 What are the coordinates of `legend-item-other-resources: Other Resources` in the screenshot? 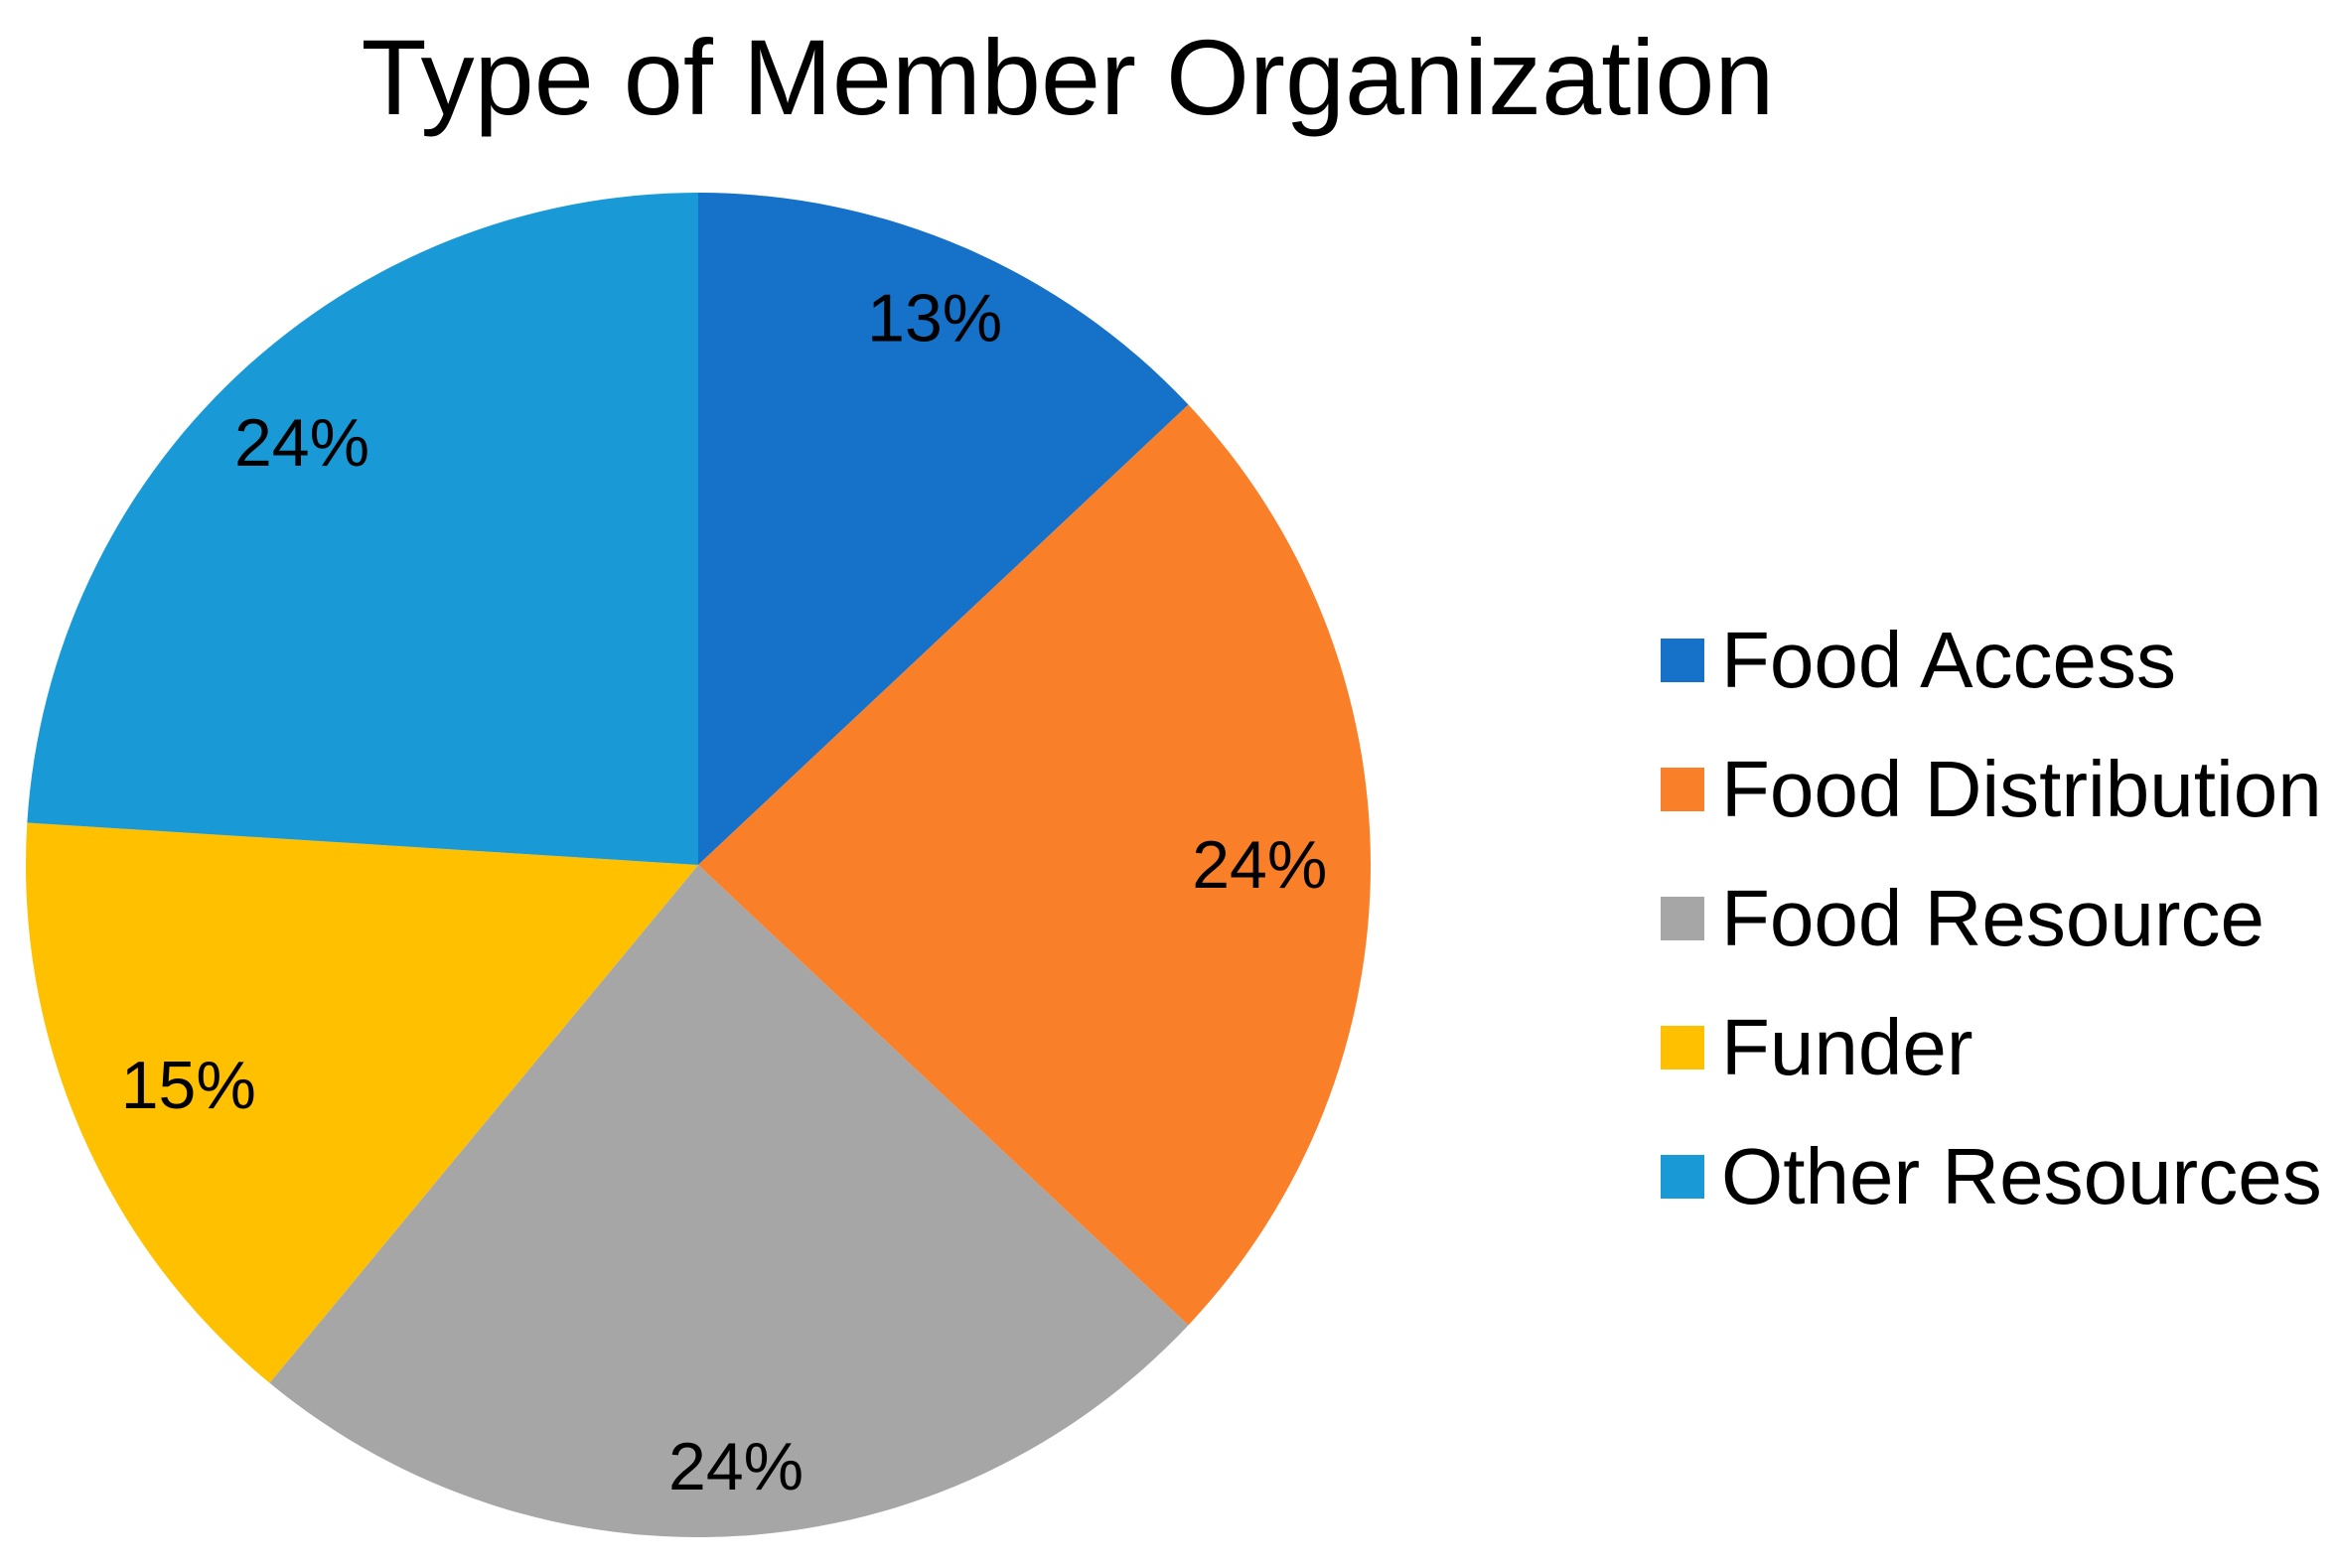 It's located at (1991, 1176).